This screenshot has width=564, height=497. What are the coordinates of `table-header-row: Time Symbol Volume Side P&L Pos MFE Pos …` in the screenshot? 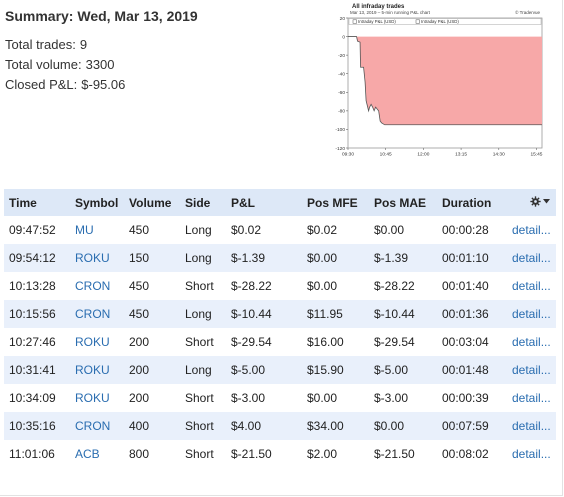 It's located at (280, 202).